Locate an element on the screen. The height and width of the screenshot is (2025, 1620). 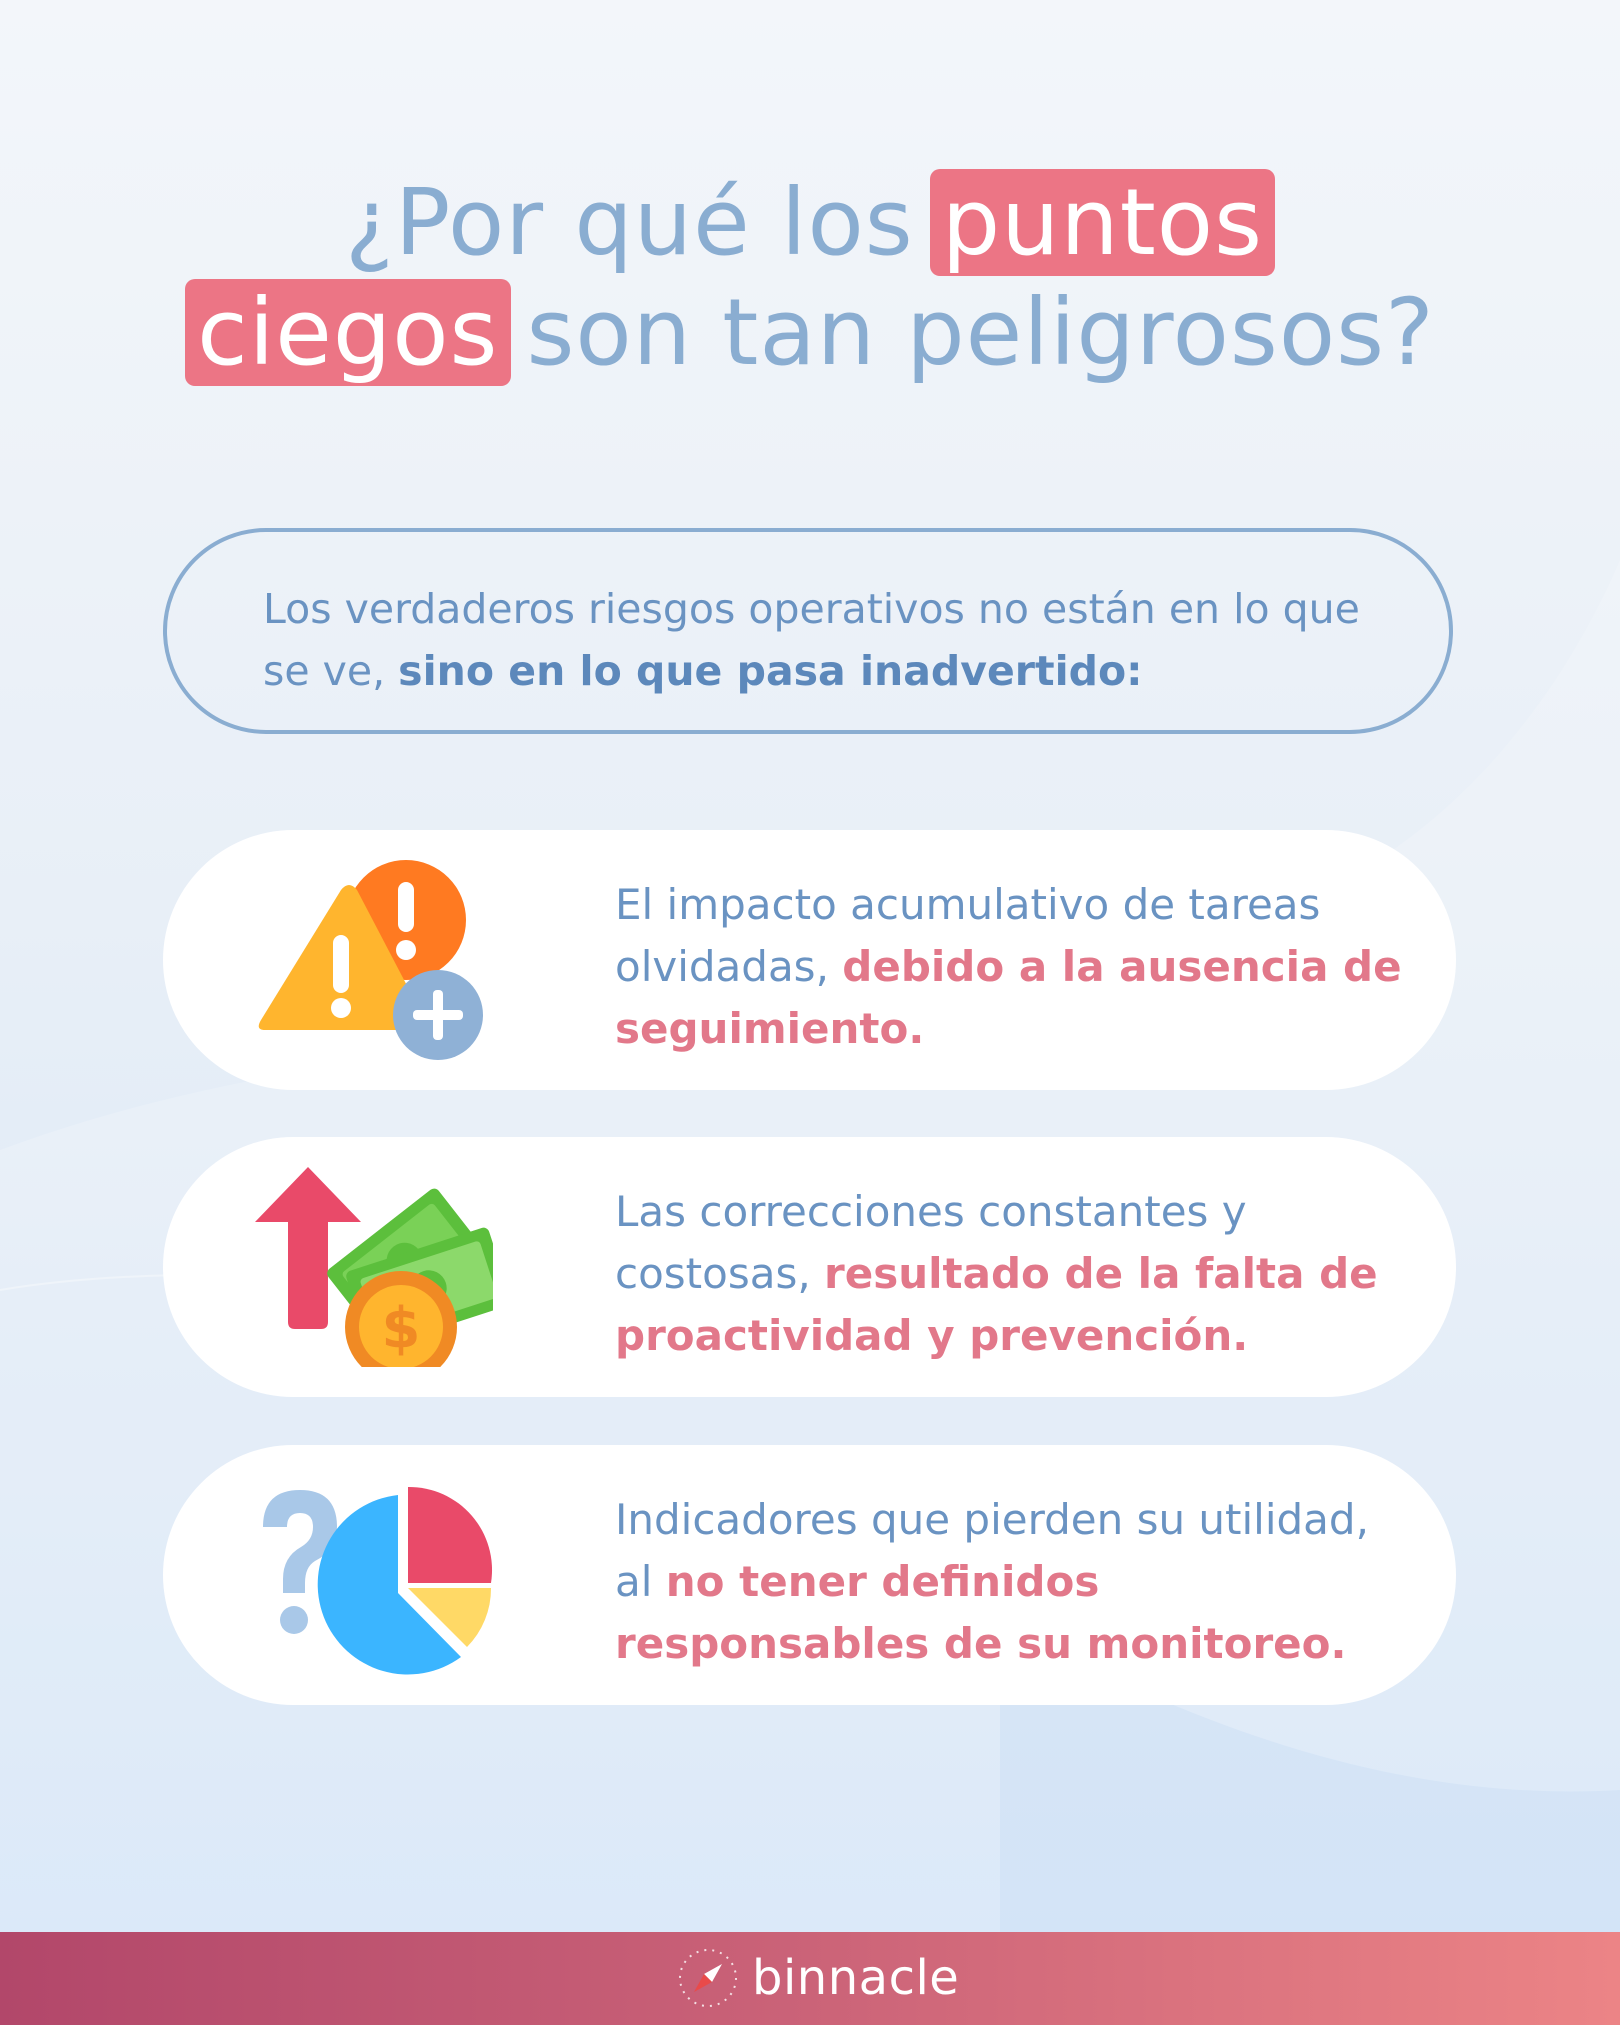
brand-logo: binnacle is located at coordinates (817, 1978).